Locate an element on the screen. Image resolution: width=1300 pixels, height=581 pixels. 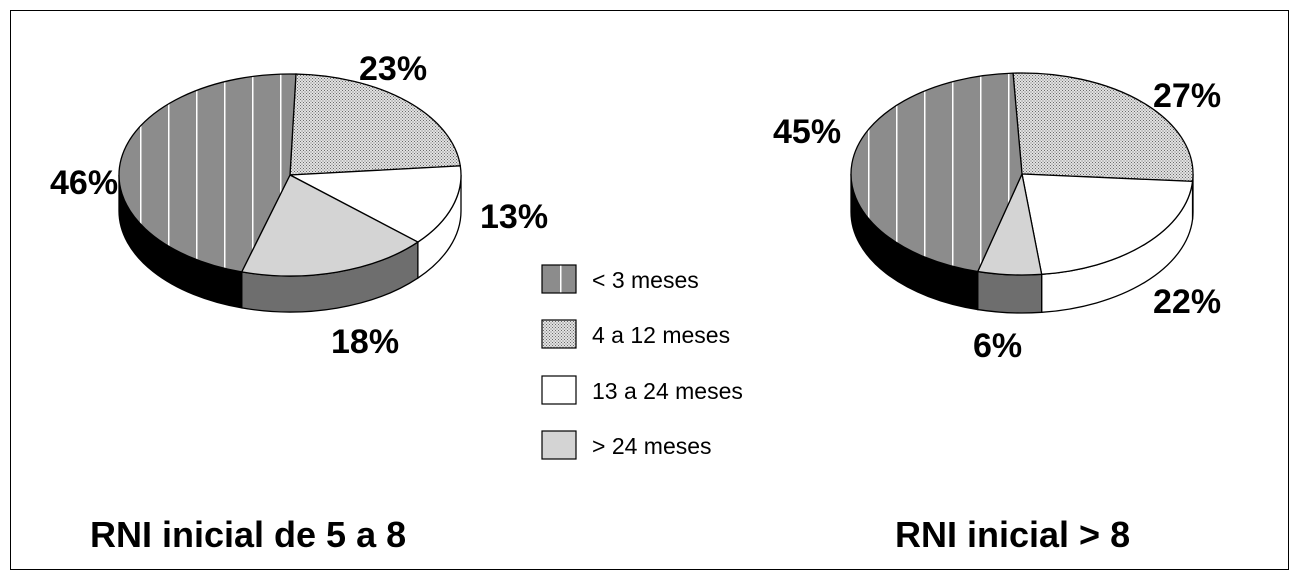
legend-label-under-3: < 3 meses is located at coordinates (645, 280).